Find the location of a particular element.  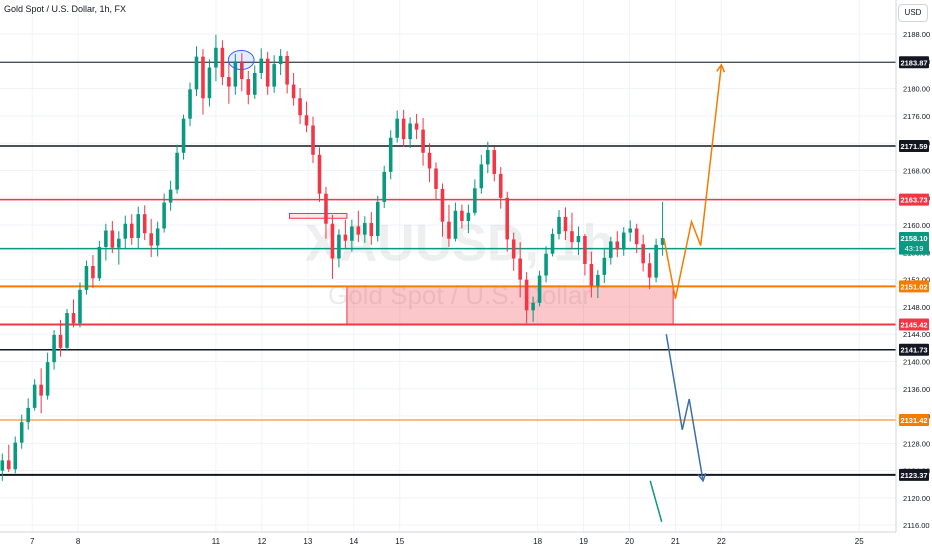

level-price-text: 2141.73 is located at coordinates (913, 350).